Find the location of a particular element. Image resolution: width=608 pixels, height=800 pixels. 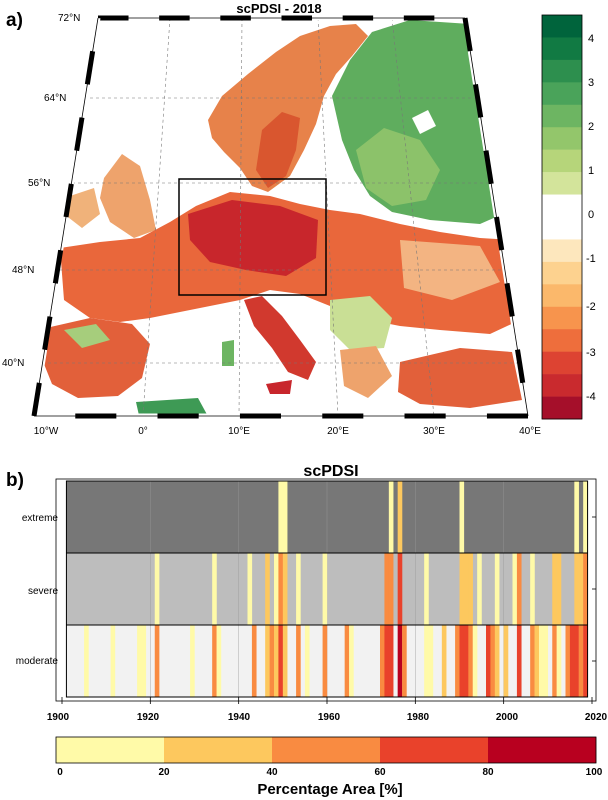

cb-tick: -3 is located at coordinates (591, 353).